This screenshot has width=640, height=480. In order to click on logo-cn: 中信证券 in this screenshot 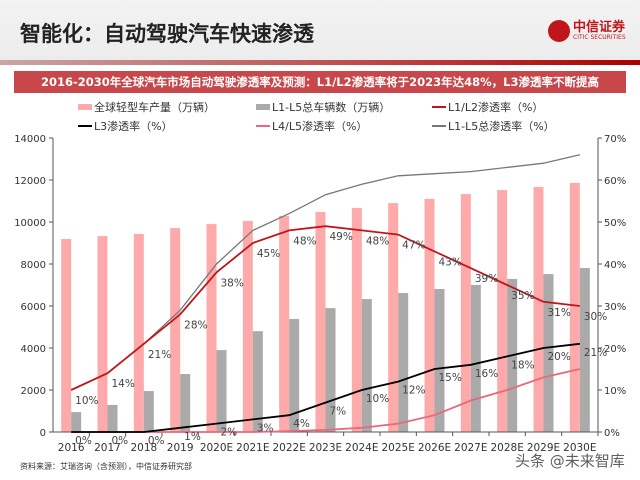, I will do `click(599, 27)`.